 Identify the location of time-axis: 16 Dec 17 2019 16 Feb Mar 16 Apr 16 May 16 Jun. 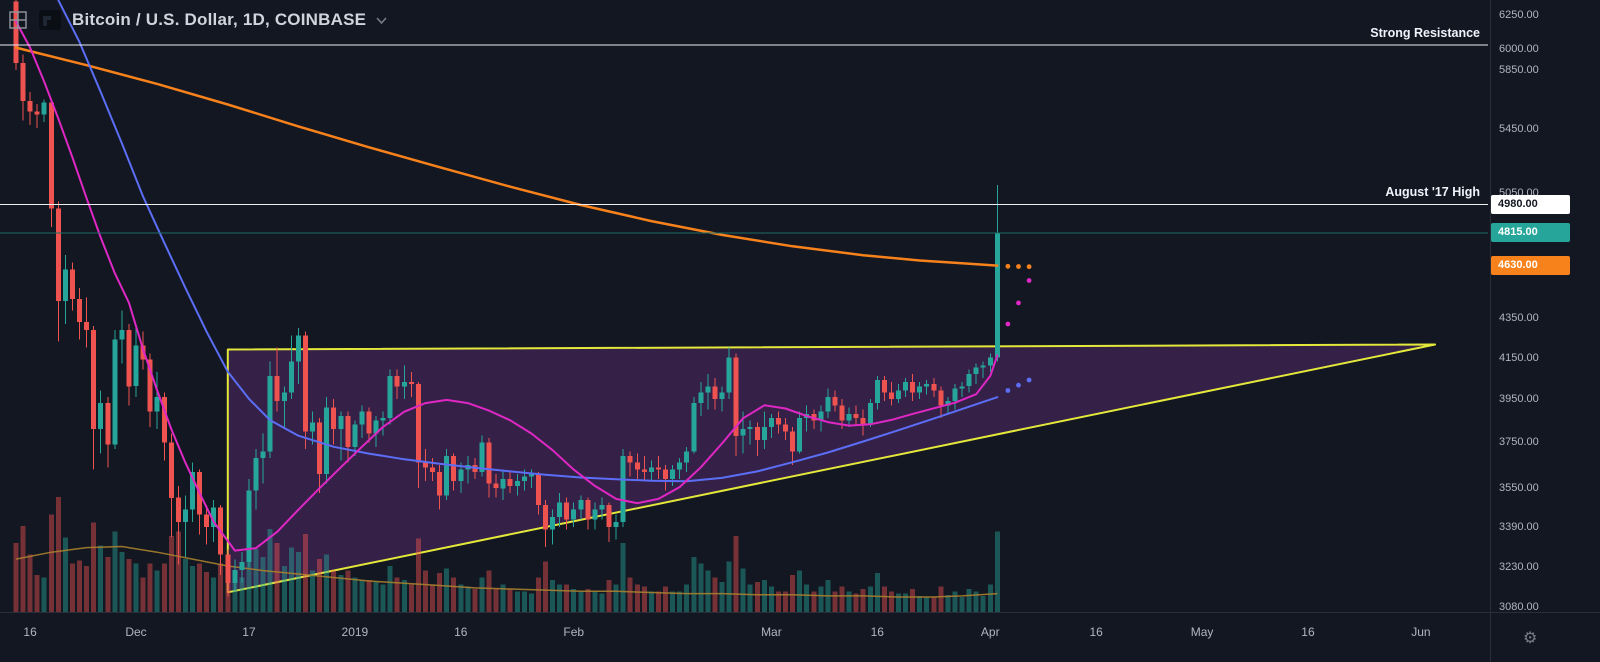
(745, 637).